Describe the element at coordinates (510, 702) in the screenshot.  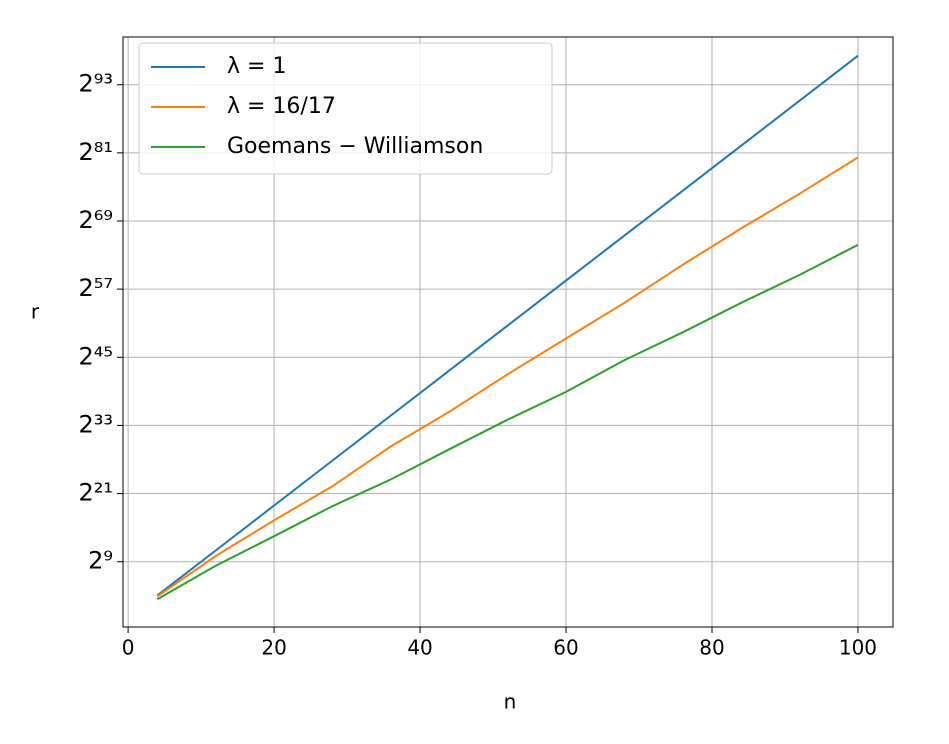
I see `x-axis-label: n` at that location.